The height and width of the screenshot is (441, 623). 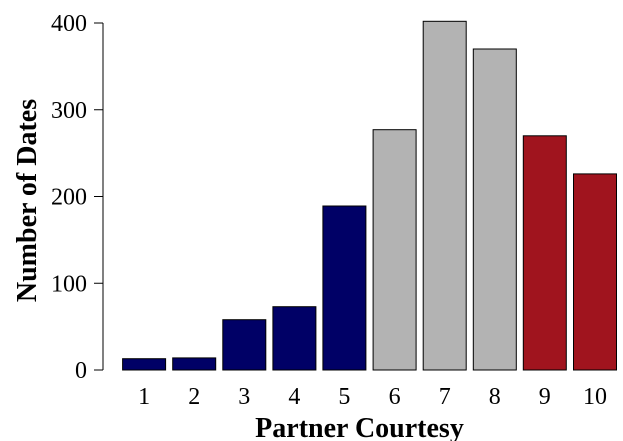 I want to click on x-ticks-group: 1 2 3 4 5 6 7 8 9 10, so click(x=372, y=397).